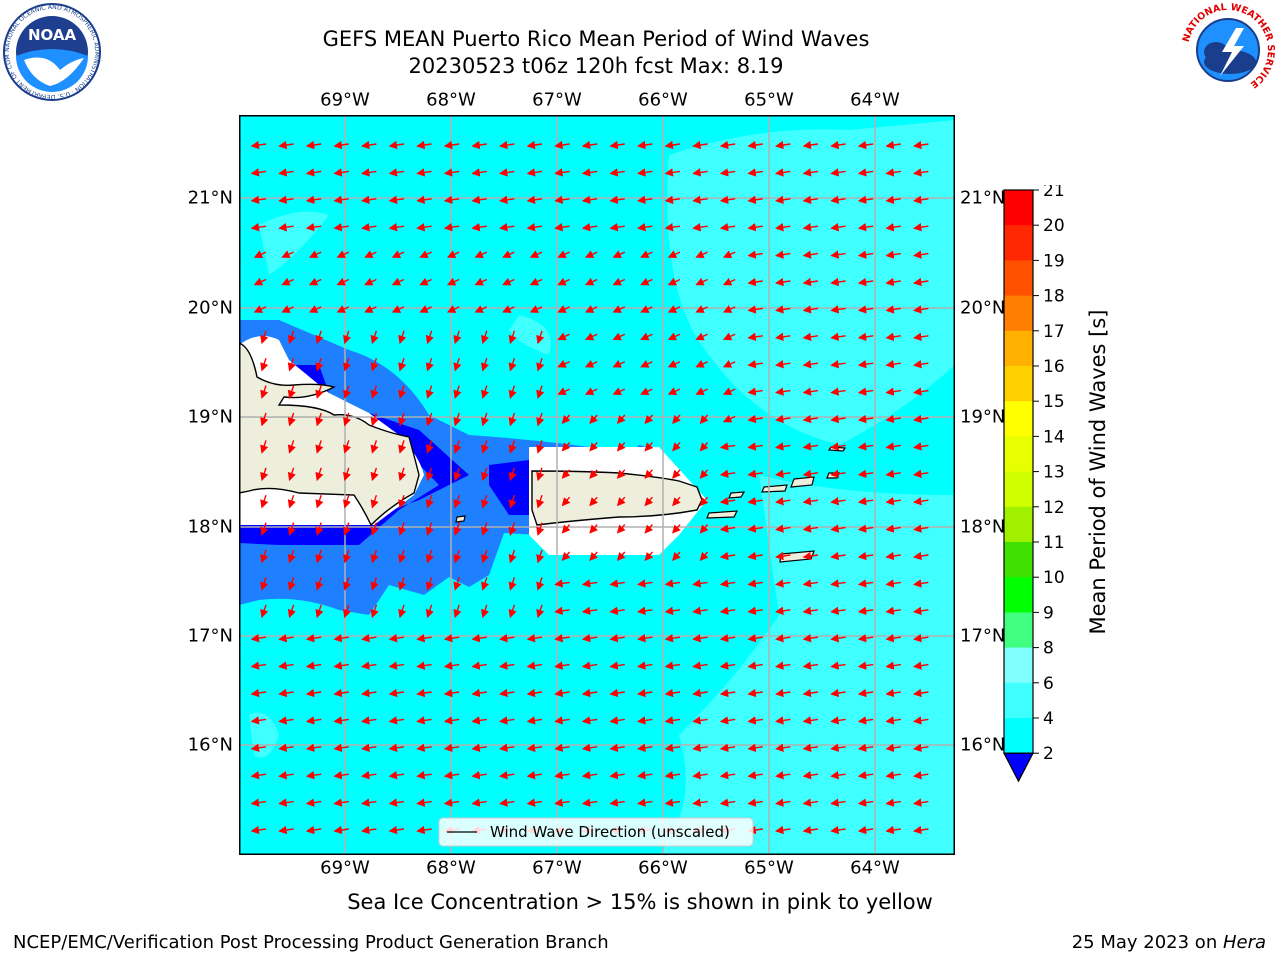  Describe the element at coordinates (451, 100) in the screenshot. I see `lon-label-top: 68°W` at that location.